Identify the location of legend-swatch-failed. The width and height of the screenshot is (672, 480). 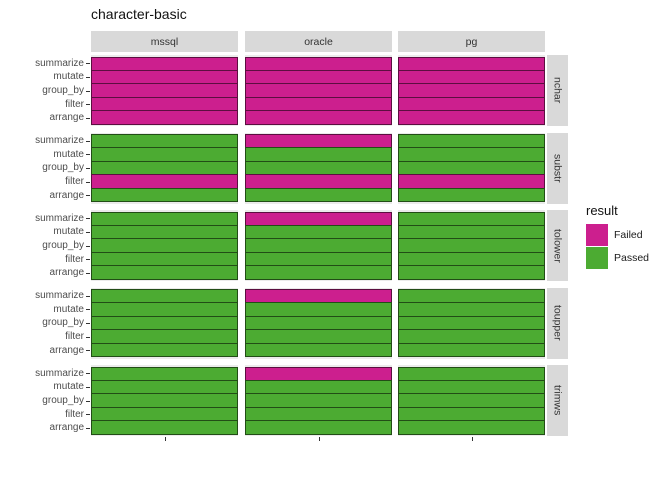
(597, 235).